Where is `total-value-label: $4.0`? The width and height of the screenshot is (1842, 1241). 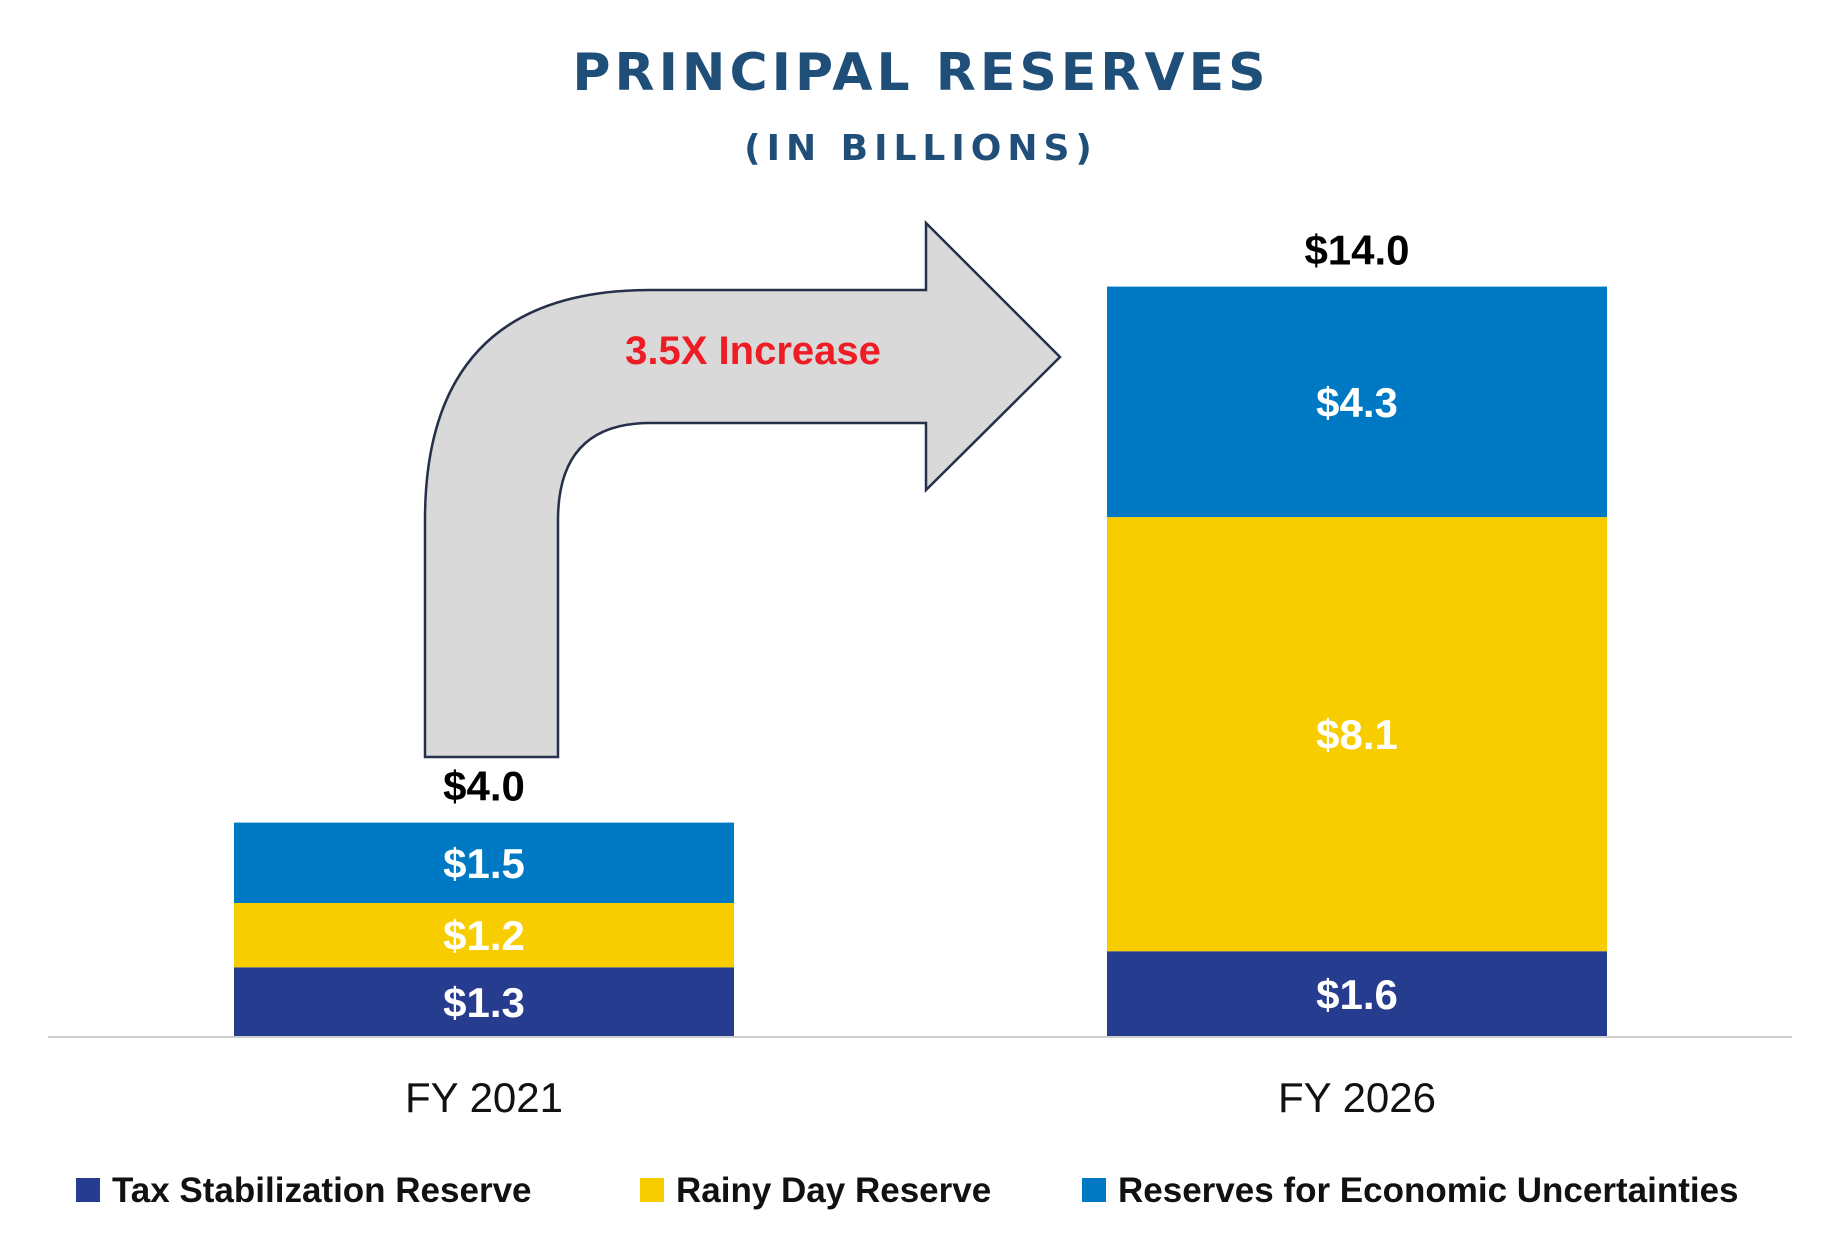 total-value-label: $4.0 is located at coordinates (484, 786).